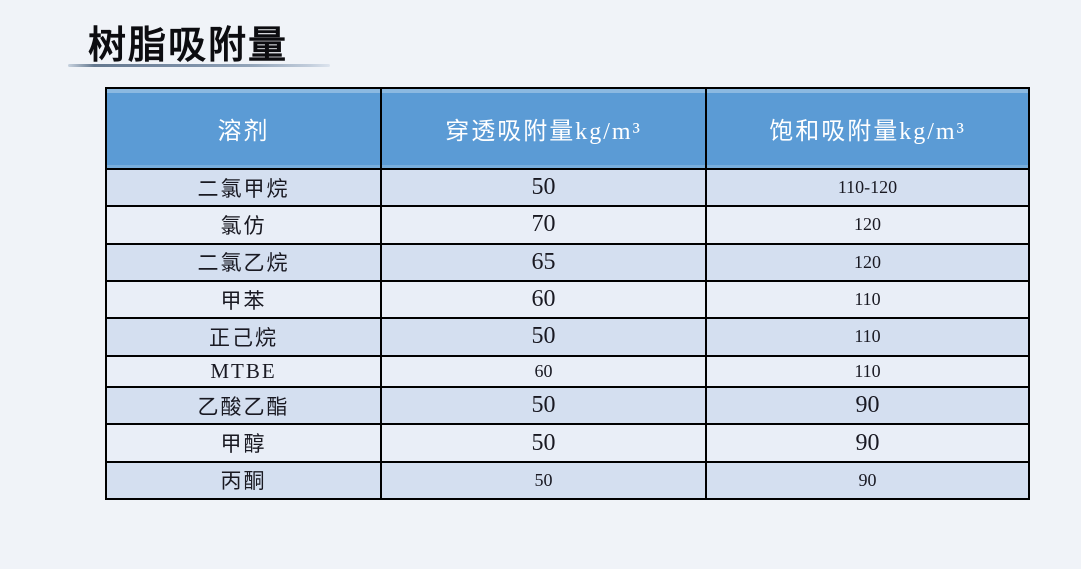 Image resolution: width=1081 pixels, height=569 pixels. What do you see at coordinates (867, 187) in the screenshot?
I see `cell-saturation: 110-120` at bounding box center [867, 187].